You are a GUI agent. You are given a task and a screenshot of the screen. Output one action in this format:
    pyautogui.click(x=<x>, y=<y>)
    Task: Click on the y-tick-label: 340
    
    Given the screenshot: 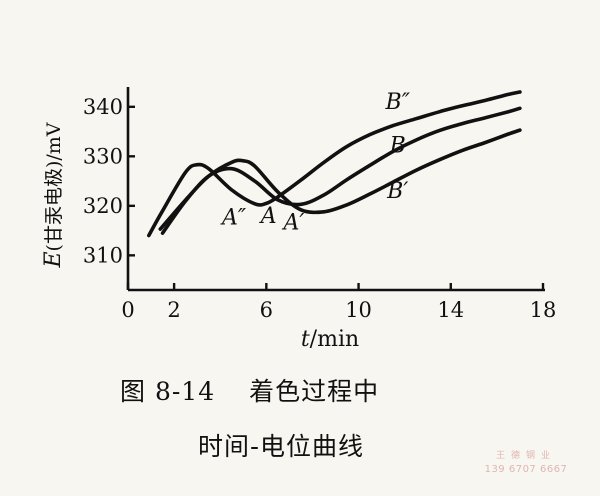 What is the action you would take?
    pyautogui.click(x=103, y=107)
    